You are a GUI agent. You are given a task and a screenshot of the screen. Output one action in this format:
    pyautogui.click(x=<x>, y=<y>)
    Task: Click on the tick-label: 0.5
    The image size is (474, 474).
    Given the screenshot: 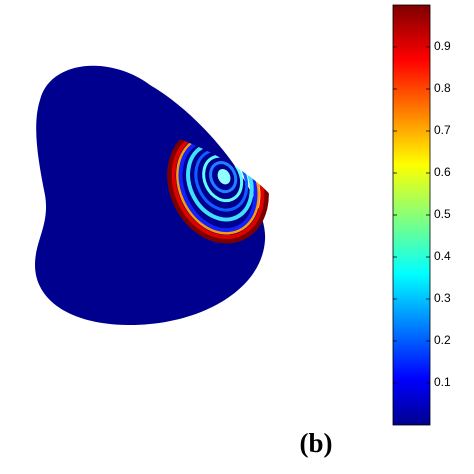 What is the action you would take?
    pyautogui.click(x=442, y=214)
    